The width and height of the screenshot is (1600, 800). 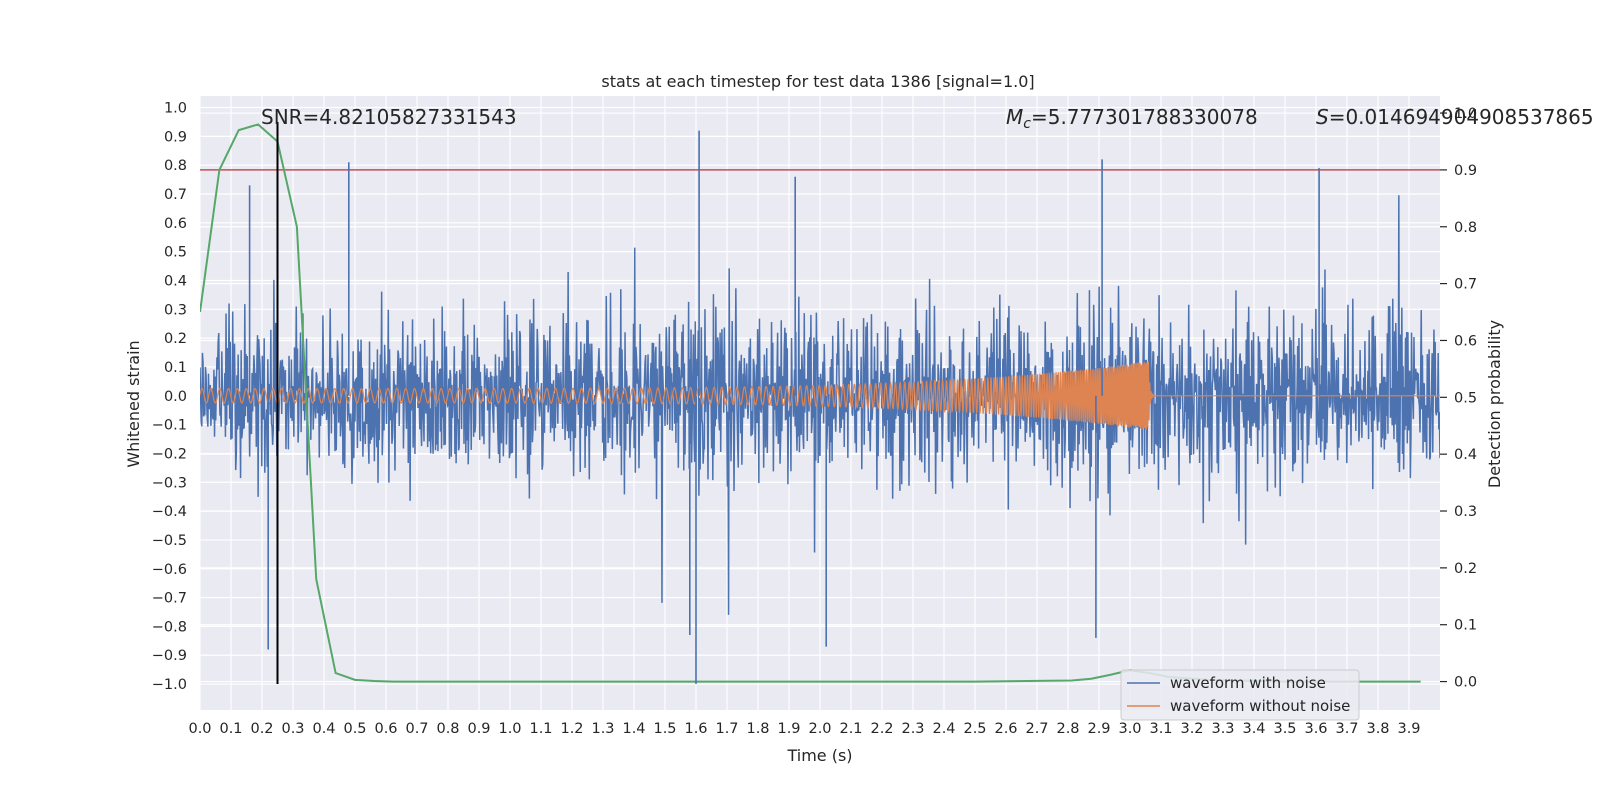 I want to click on x-tick-label: 1.7, so click(x=726, y=729).